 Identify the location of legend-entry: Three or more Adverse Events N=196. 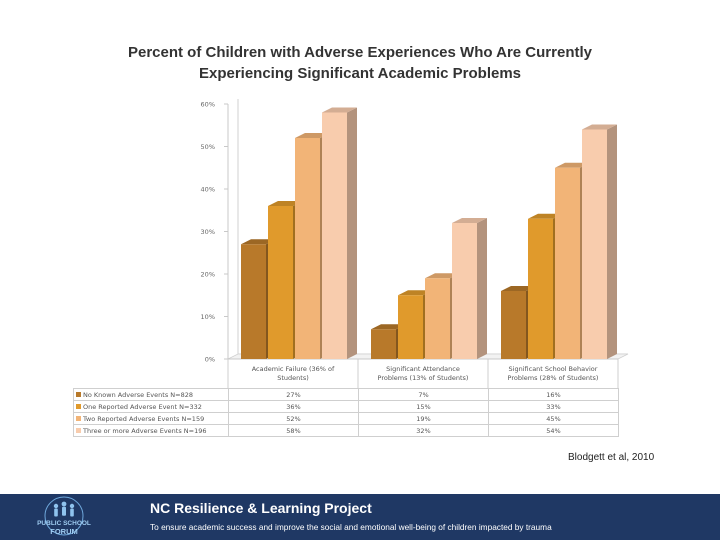
(151, 430).